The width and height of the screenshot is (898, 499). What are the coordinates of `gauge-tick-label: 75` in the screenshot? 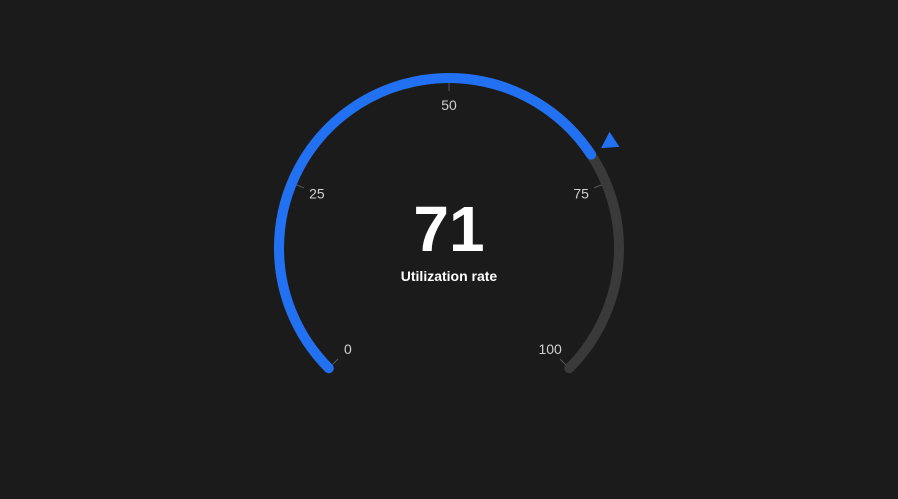 It's located at (581, 193).